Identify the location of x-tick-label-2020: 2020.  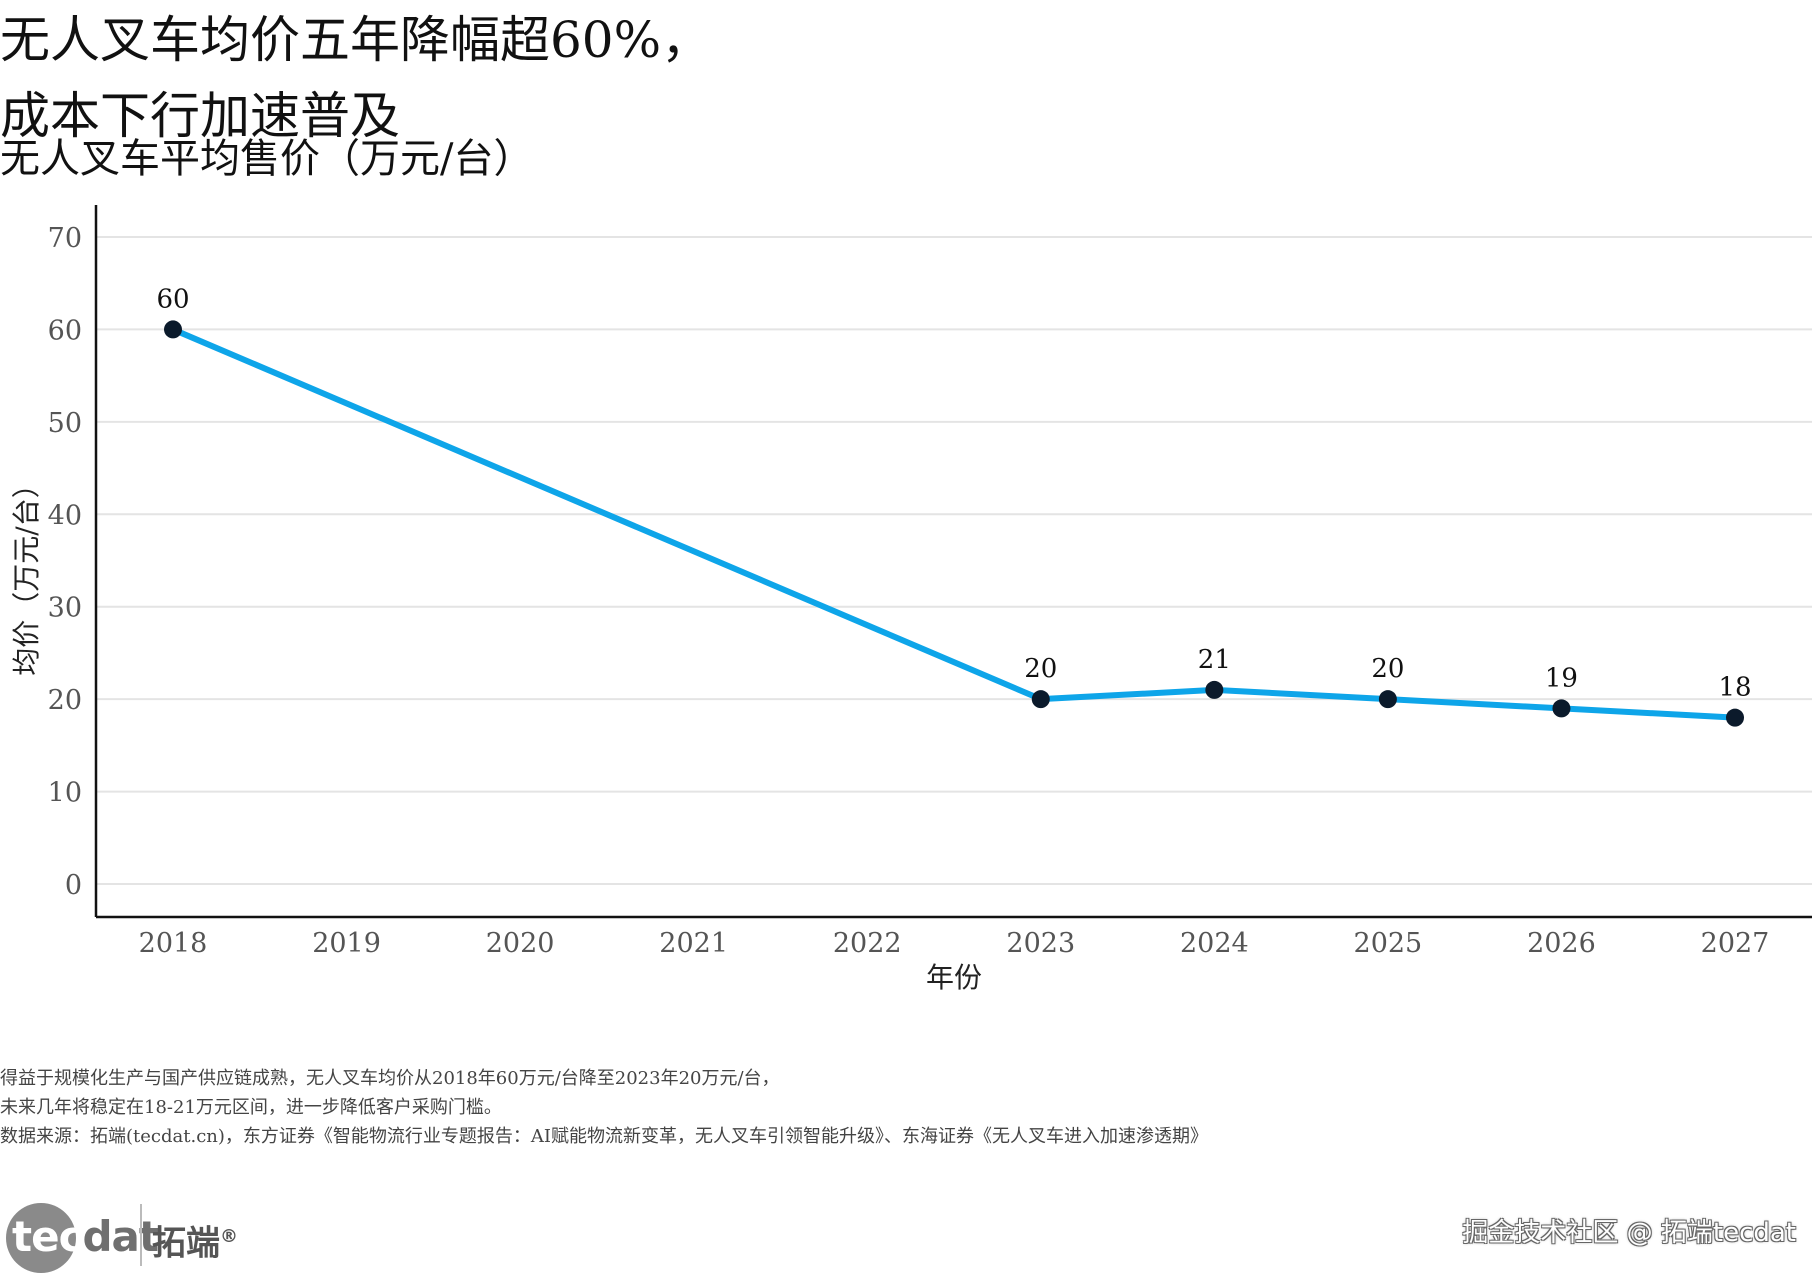
(520, 943).